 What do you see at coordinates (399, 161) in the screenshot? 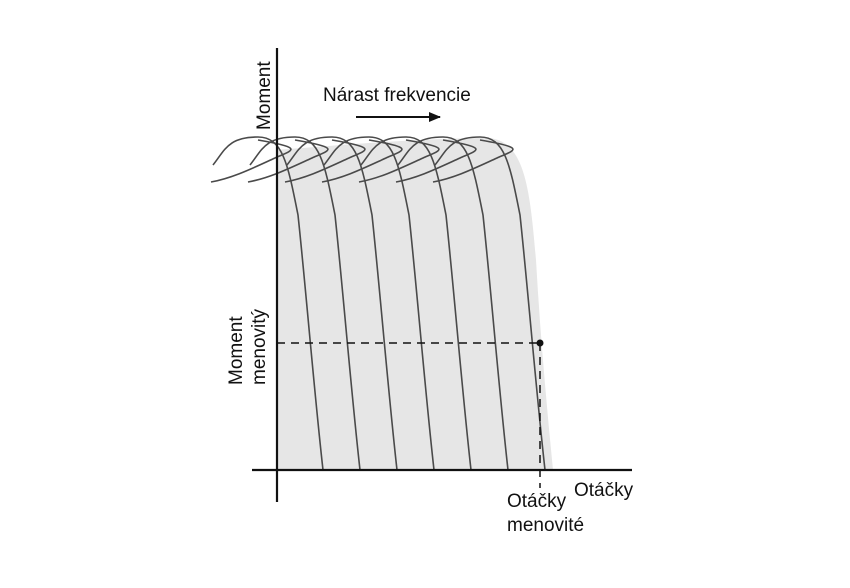
I see `torque-curve-5-low-speed-segment` at bounding box center [399, 161].